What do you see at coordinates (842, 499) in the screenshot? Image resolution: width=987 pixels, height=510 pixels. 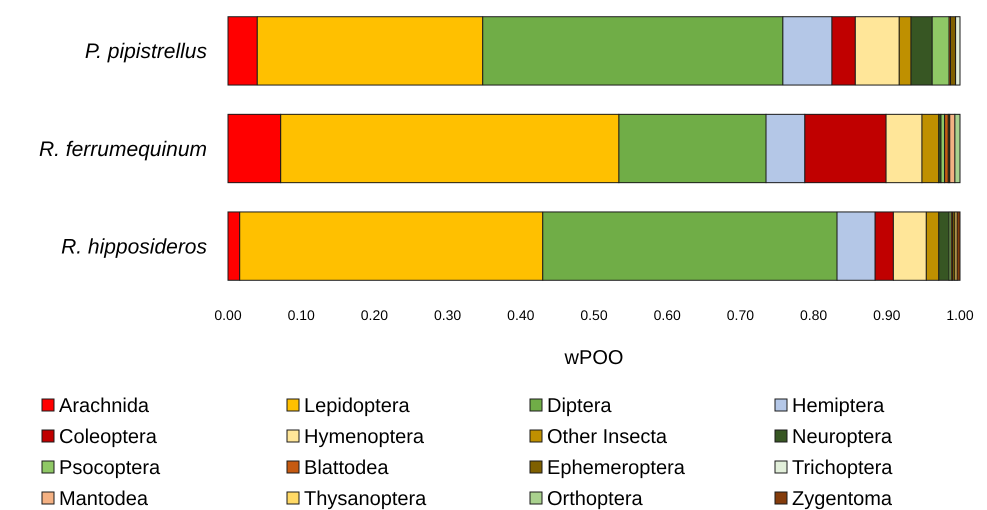 I see `legend-label: Zygentoma` at bounding box center [842, 499].